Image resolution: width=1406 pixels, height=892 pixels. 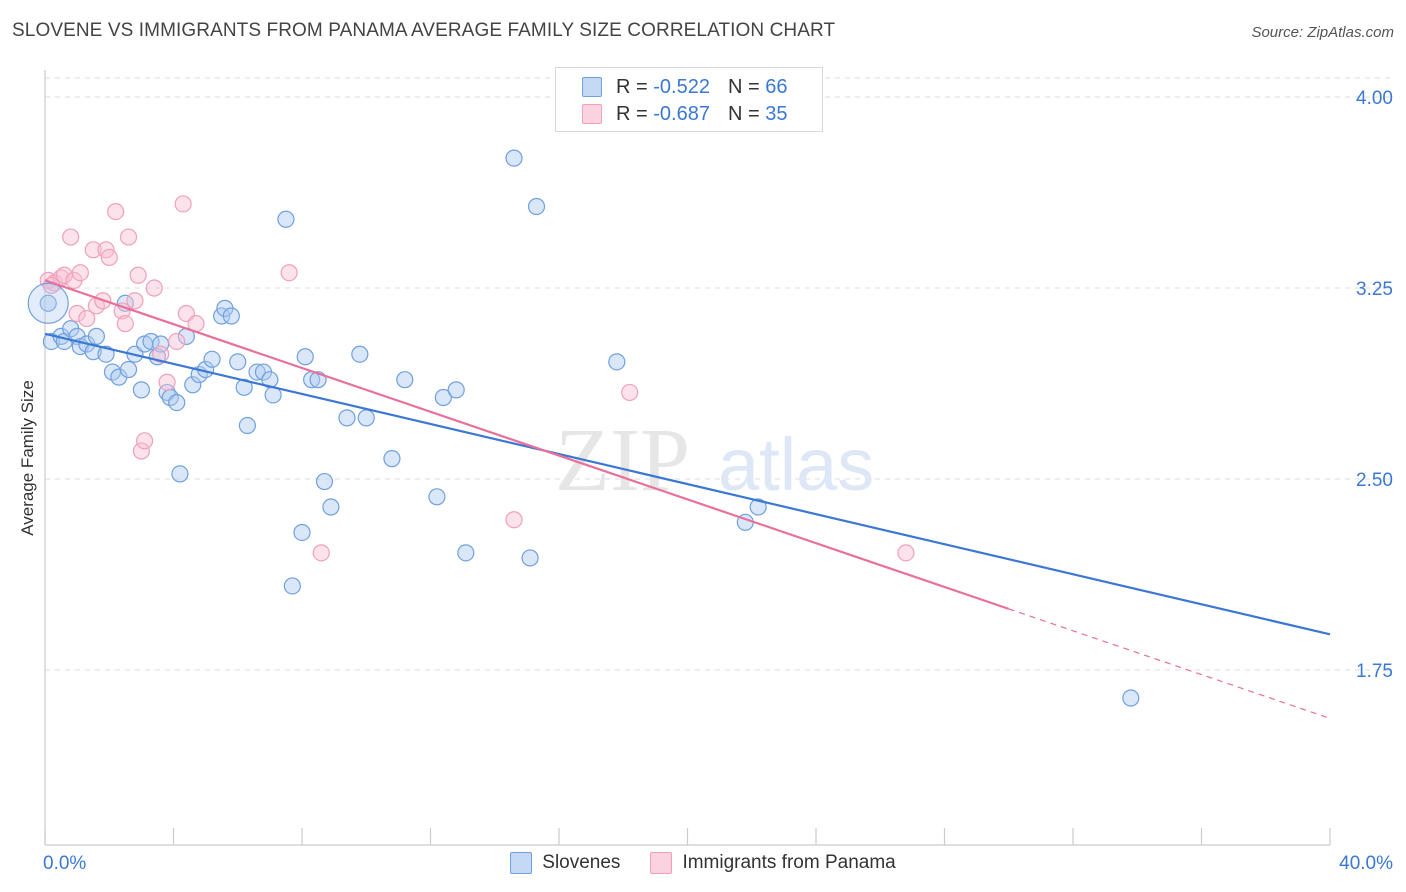 I want to click on y-tick-label: 4.00, so click(x=1374, y=98).